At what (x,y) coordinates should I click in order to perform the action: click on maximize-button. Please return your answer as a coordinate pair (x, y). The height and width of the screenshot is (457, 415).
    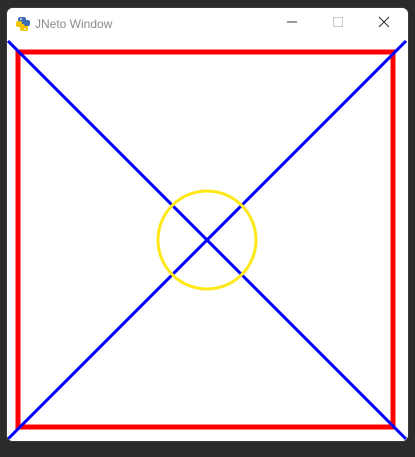
    Looking at the image, I should click on (338, 24).